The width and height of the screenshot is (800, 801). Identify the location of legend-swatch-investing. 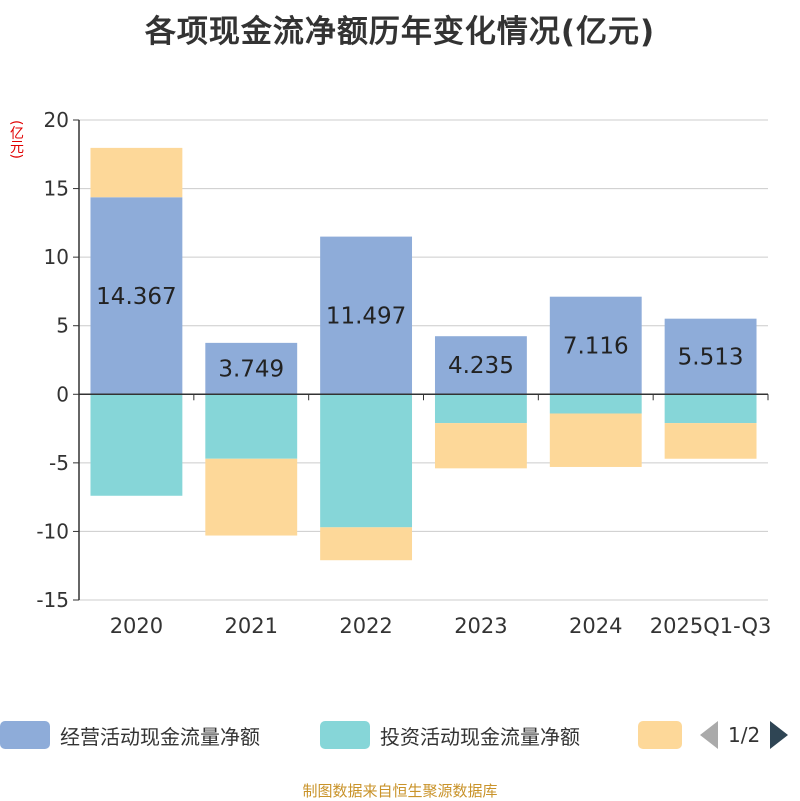
(345, 735).